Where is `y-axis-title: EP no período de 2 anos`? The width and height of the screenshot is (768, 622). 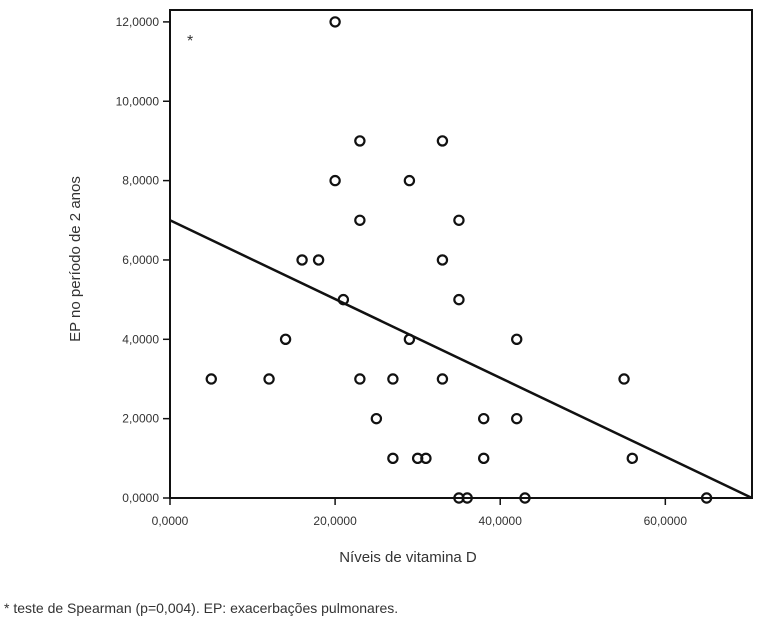
y-axis-title: EP no período de 2 anos is located at coordinates (75, 259).